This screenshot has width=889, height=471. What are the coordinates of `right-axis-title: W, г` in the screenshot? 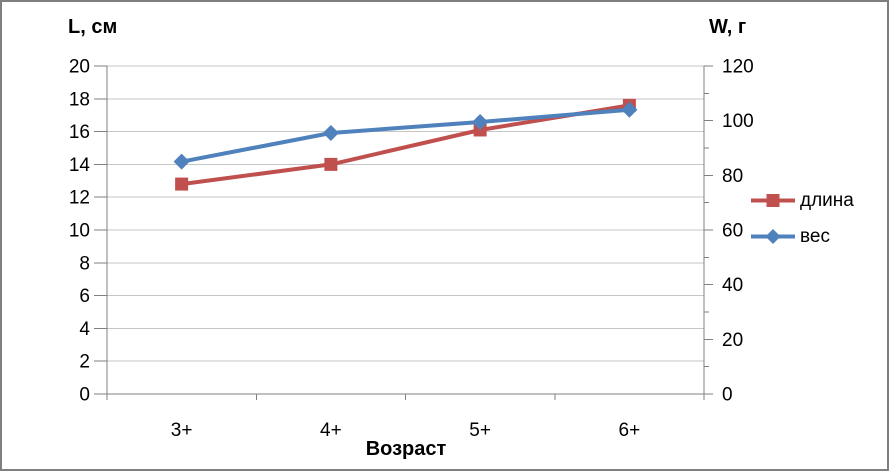 It's located at (728, 27).